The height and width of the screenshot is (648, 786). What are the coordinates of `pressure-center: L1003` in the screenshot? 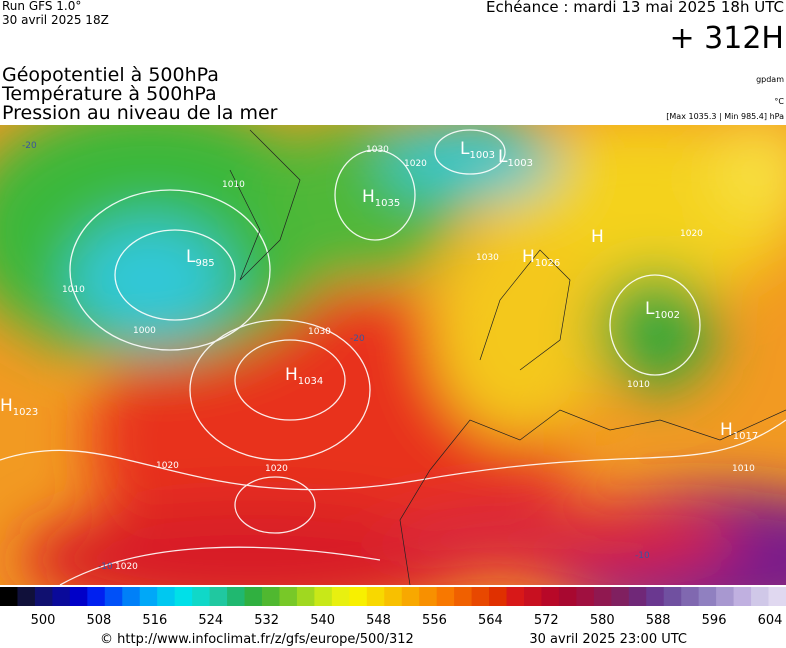 It's located at (477, 150).